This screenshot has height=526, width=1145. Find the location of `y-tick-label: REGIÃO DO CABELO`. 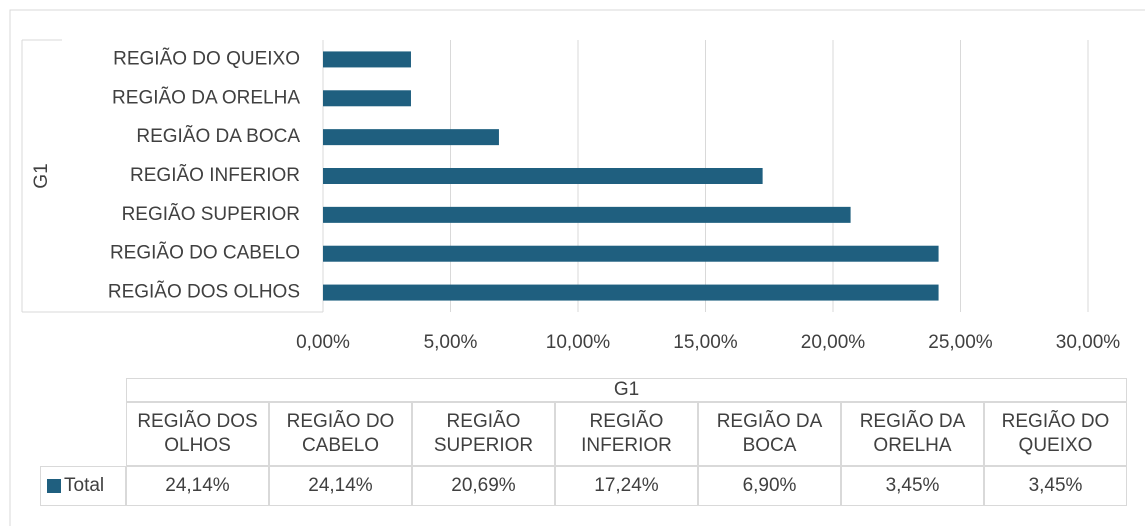

y-tick-label: REGIÃO DO CABELO is located at coordinates (205, 253).